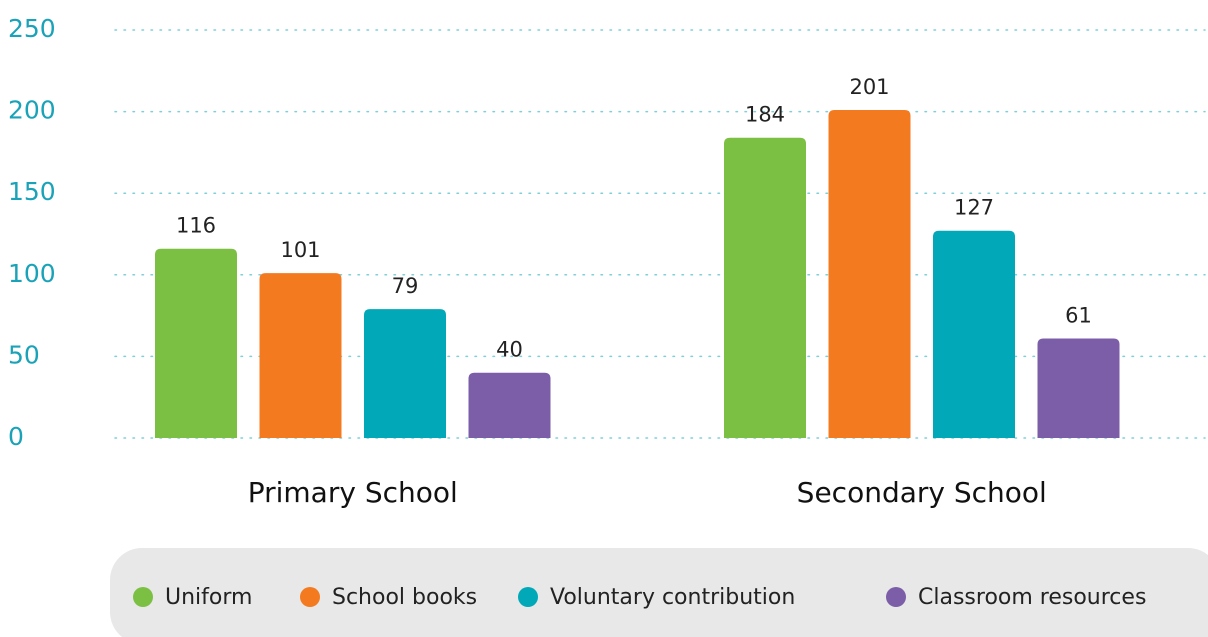  What do you see at coordinates (208, 597) in the screenshot?
I see `legend-label: Uniform` at bounding box center [208, 597].